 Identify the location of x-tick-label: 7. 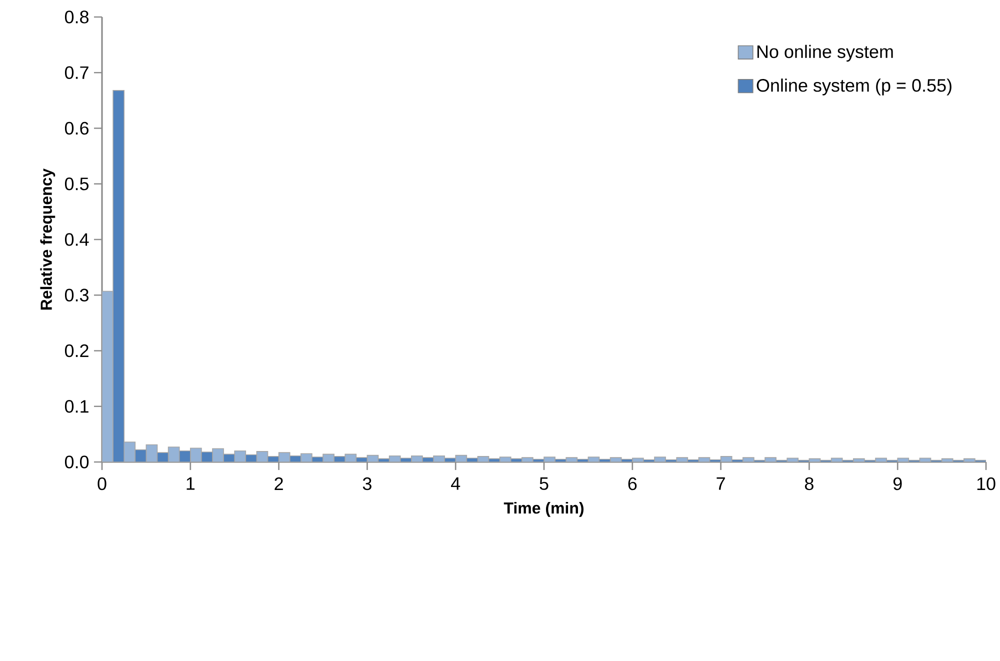
(720, 483).